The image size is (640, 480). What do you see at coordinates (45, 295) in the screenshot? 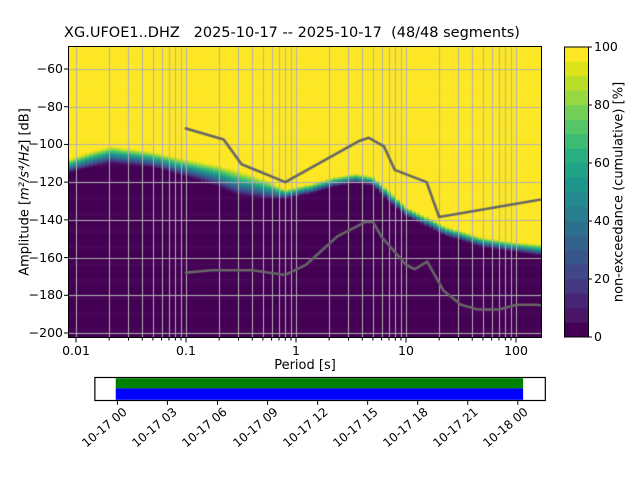
I see `y-tick-label: −180` at bounding box center [45, 295].